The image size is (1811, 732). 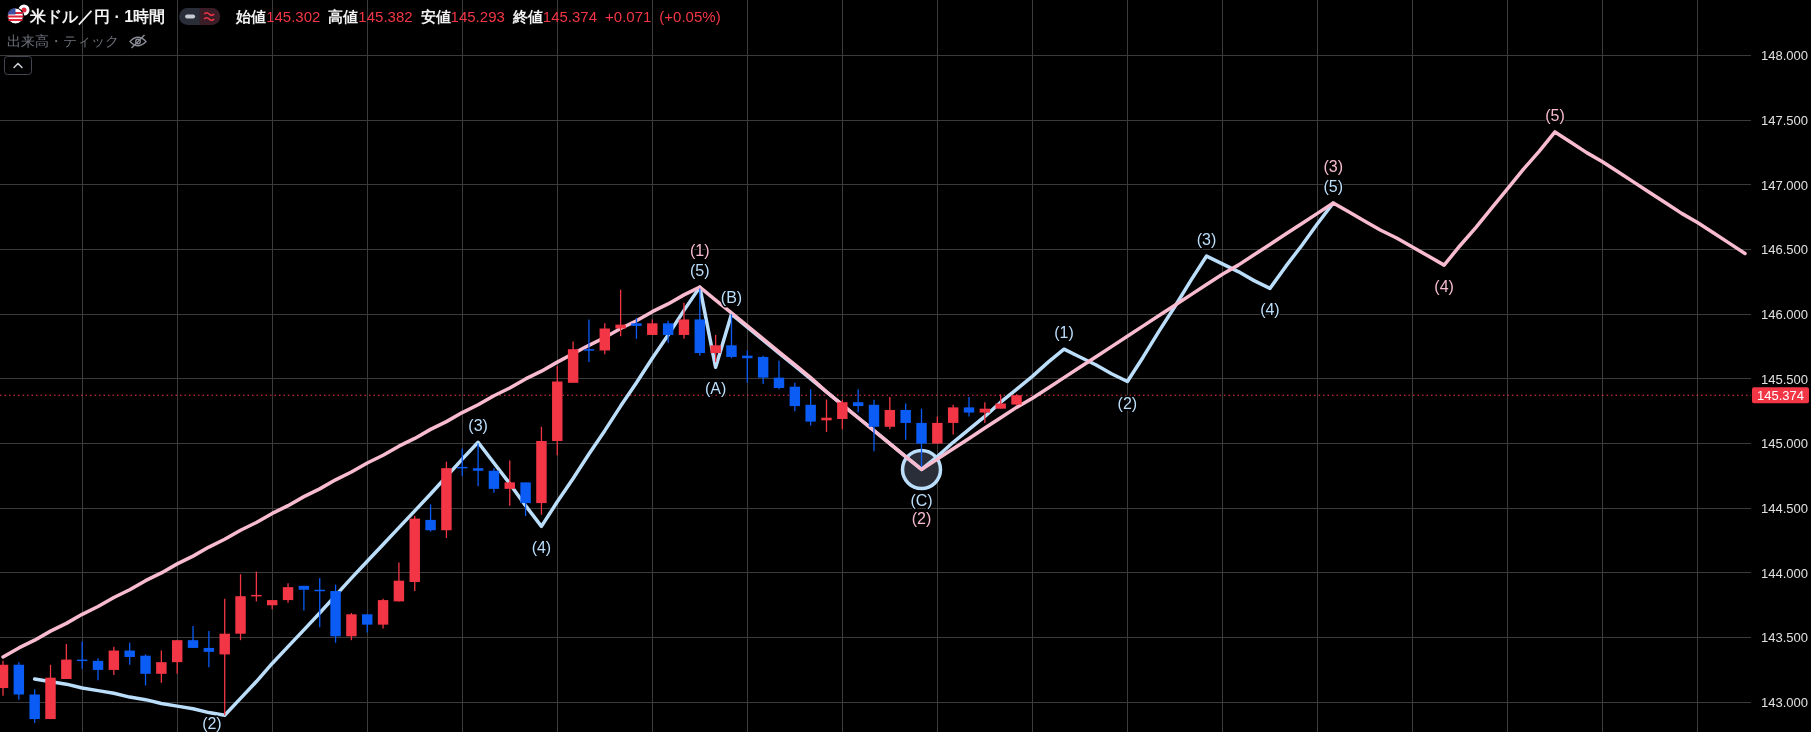 I want to click on y-tick-label: 148.000, so click(x=1784, y=56).